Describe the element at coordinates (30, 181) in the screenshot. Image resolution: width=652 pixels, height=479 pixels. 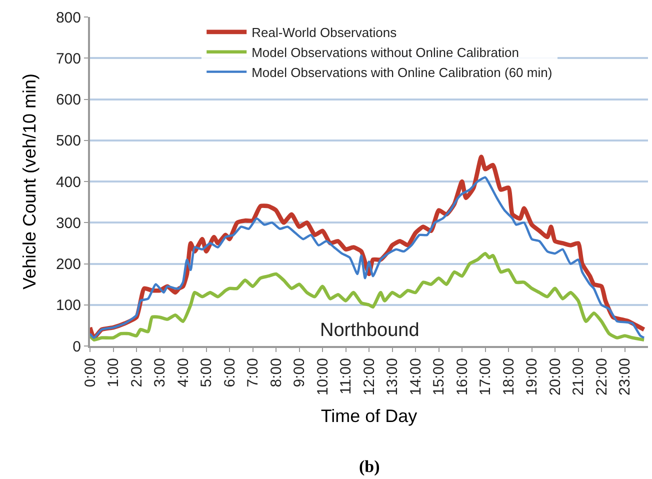
I see `y-axis-title: Vehicle Count (veh/10 min)` at that location.